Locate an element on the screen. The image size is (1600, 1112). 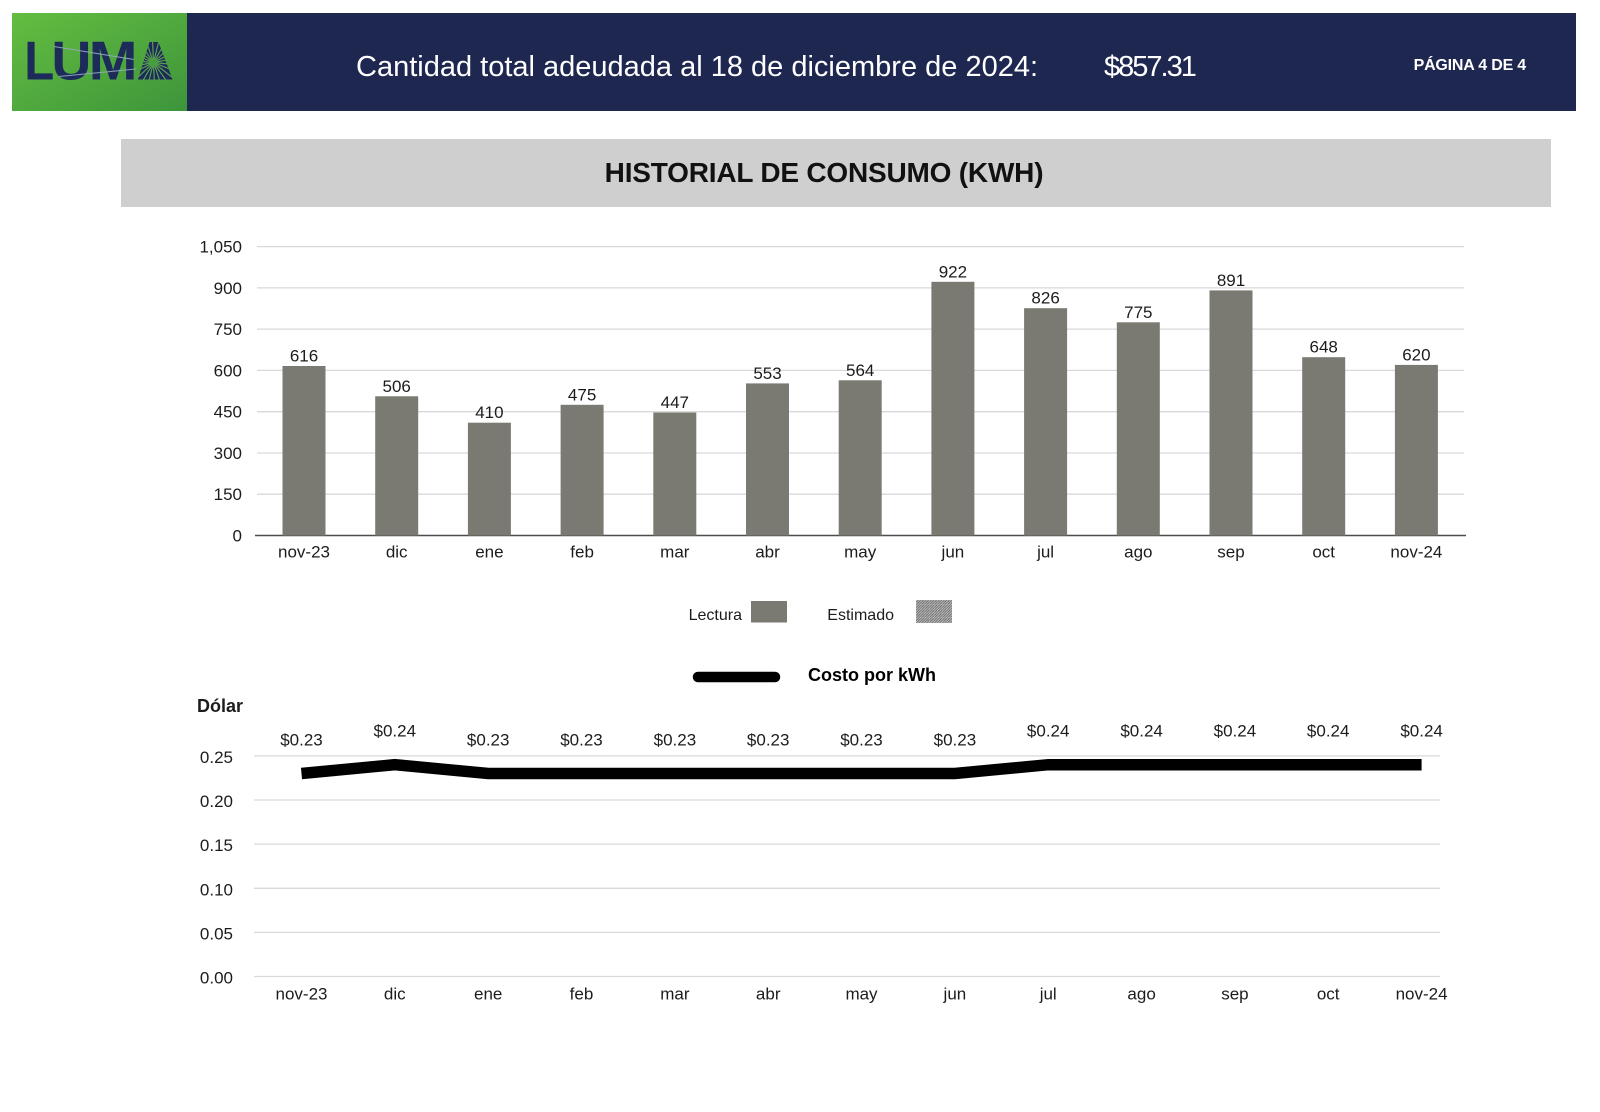
svg-text: 0.25 is located at coordinates (216, 757).